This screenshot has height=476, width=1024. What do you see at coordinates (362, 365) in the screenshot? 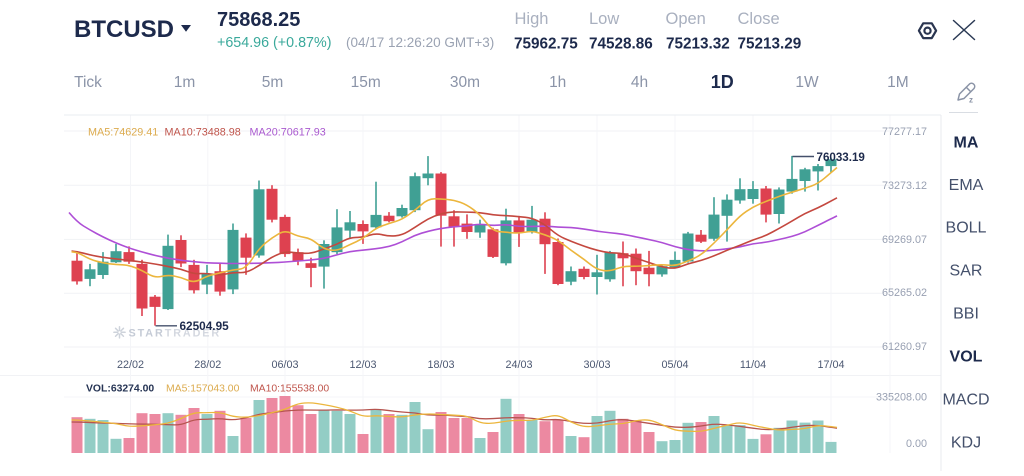
I see `svg-text: 12/03` at bounding box center [362, 365].